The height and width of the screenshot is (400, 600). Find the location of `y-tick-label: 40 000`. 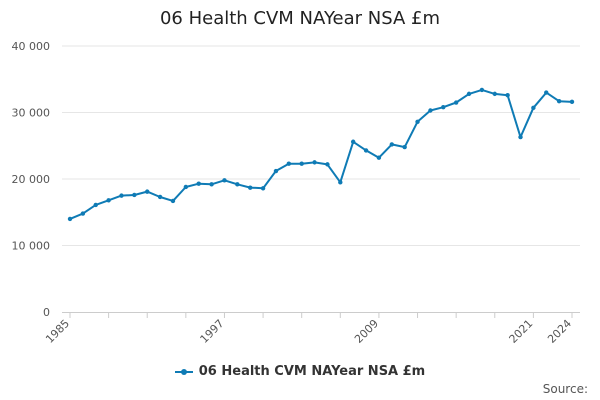

y-tick-label: 40 000 is located at coordinates (31, 46).